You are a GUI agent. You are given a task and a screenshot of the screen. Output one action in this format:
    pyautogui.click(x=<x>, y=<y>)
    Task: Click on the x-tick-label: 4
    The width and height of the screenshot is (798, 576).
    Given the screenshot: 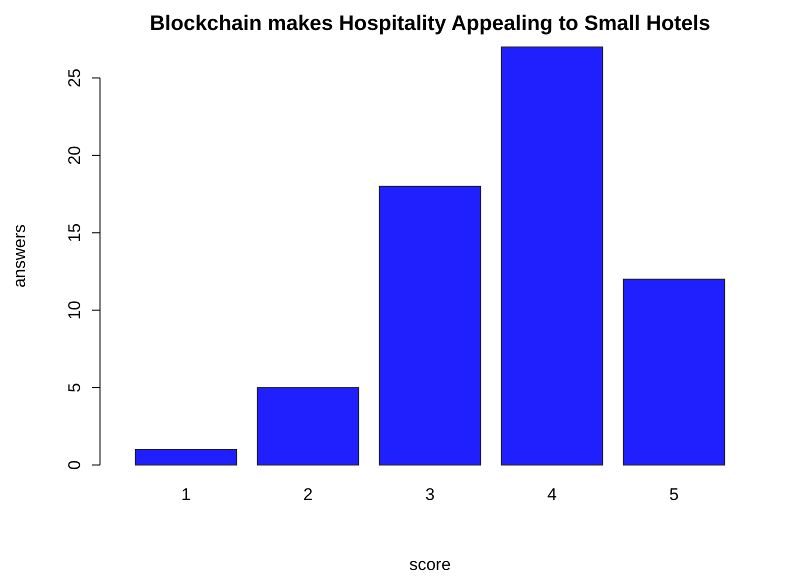 What is the action you would take?
    pyautogui.click(x=552, y=494)
    